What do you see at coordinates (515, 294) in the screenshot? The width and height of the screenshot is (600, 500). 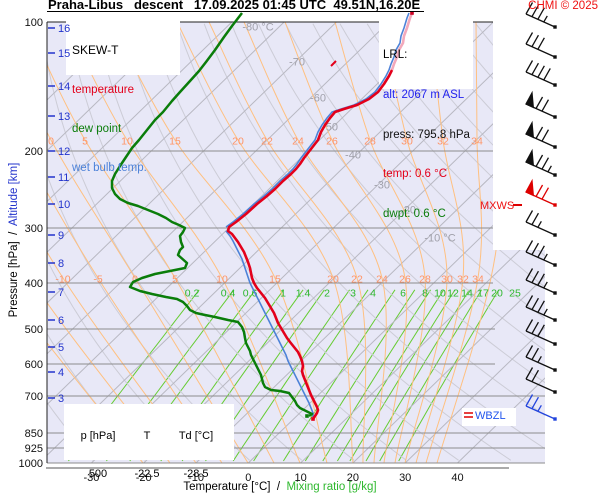 I see `svg-text: 25` at bounding box center [515, 294].